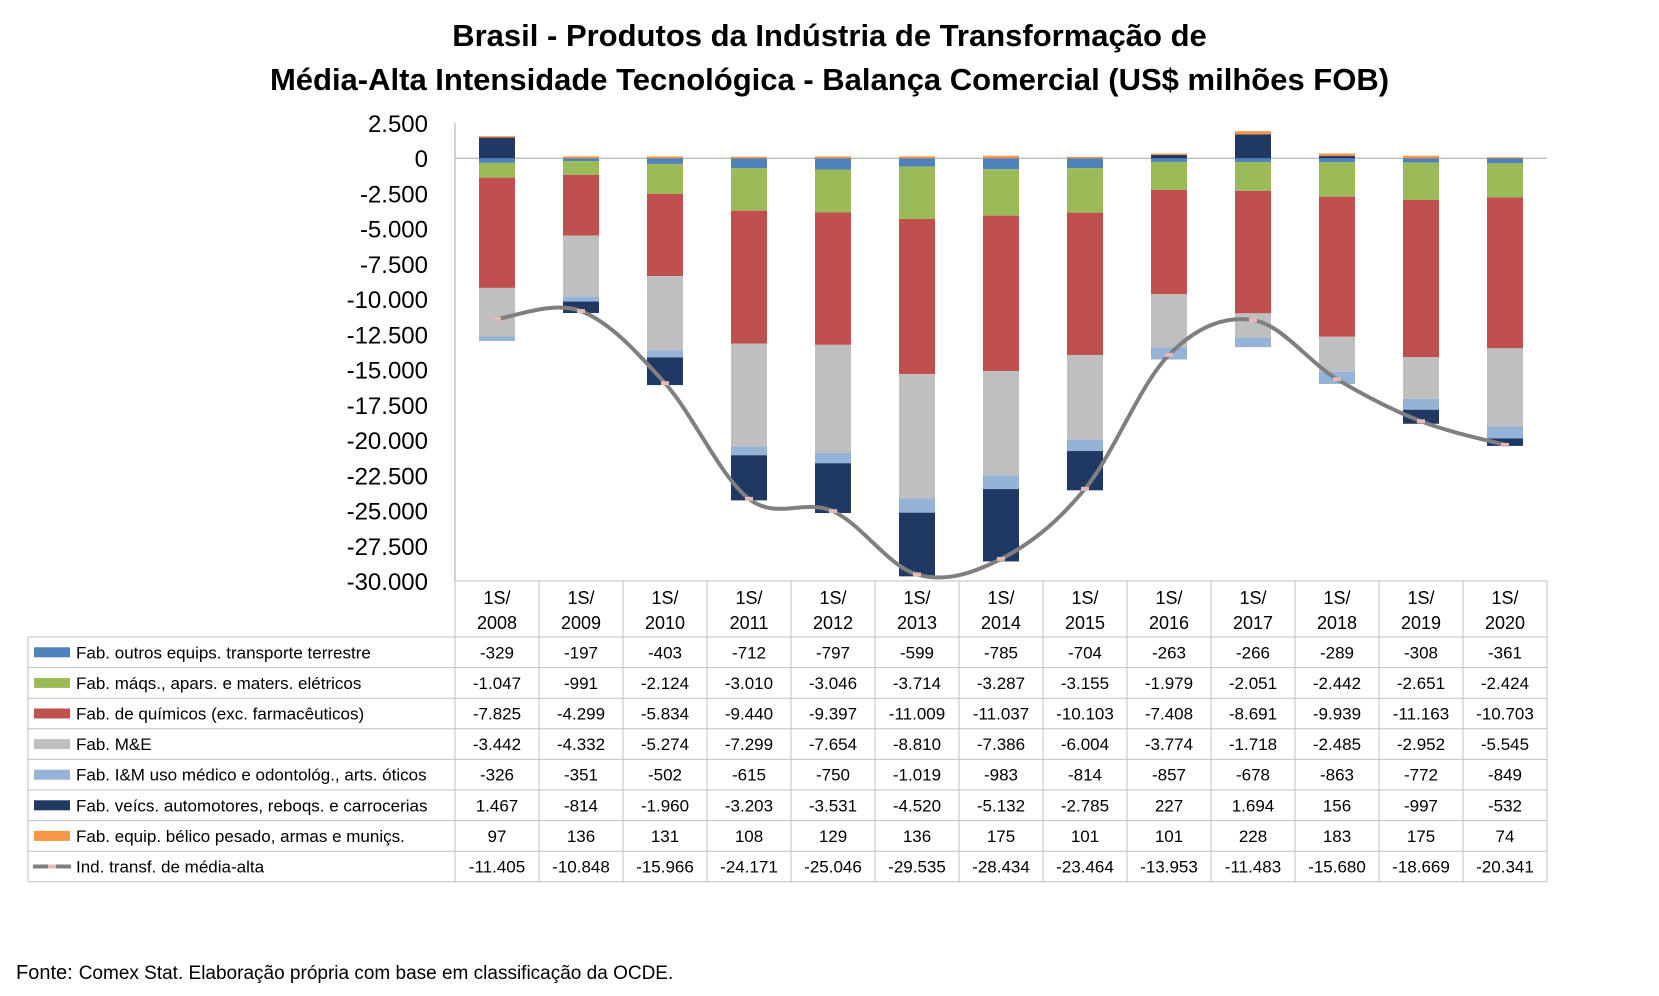 The width and height of the screenshot is (1659, 996). Describe the element at coordinates (1001, 652) in the screenshot. I see `data-label: -785` at that location.